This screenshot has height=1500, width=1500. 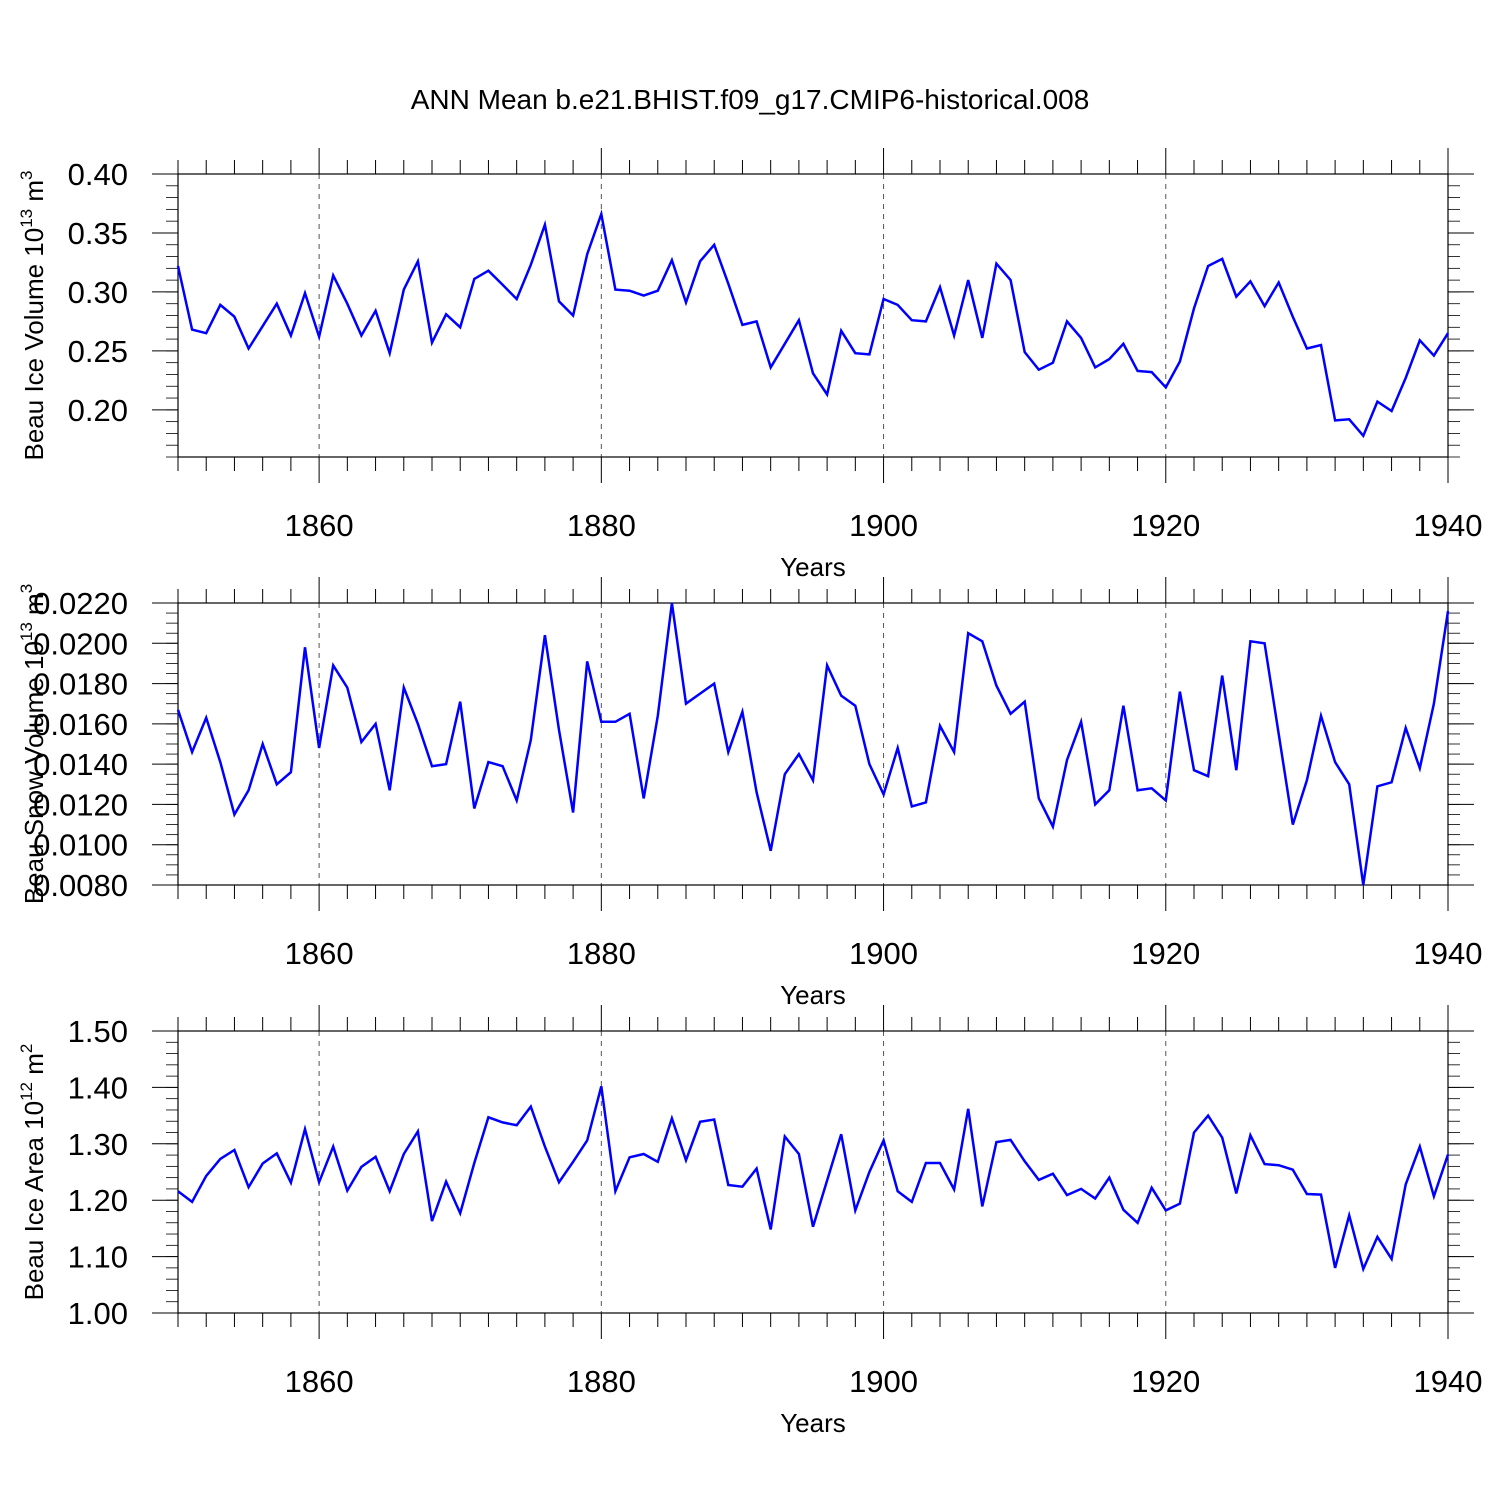 What do you see at coordinates (80, 684) in the screenshot?
I see `y-tick-label: 0.0180` at bounding box center [80, 684].